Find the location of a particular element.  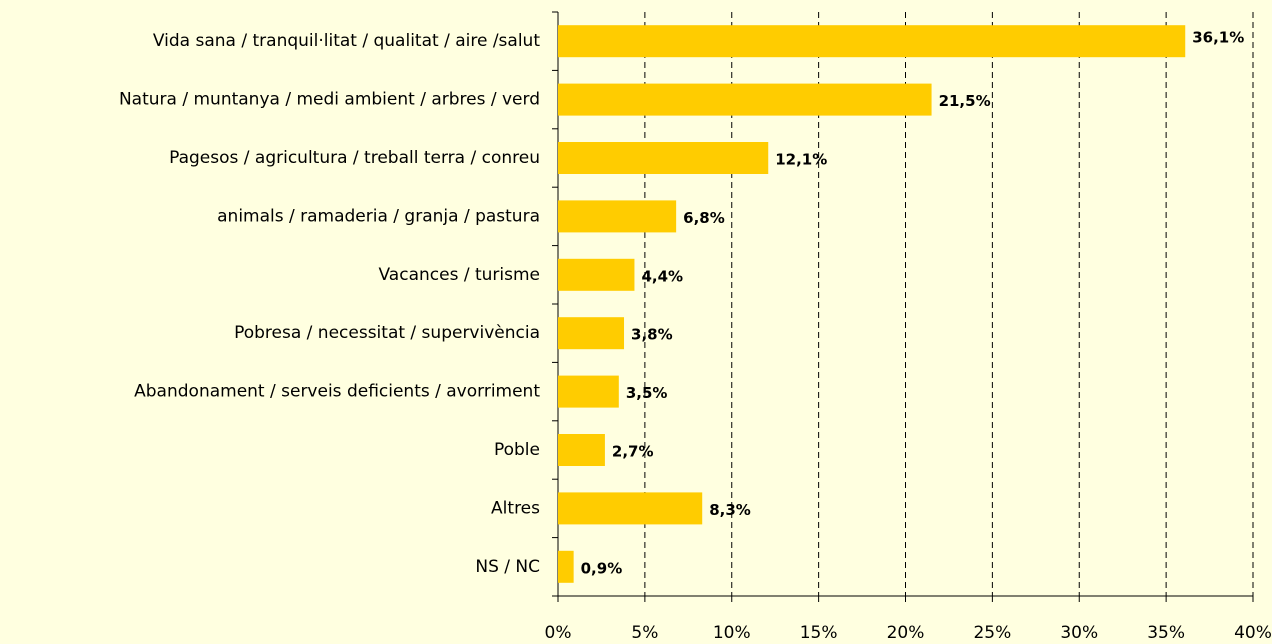

x-tick-label: 0% is located at coordinates (558, 633).